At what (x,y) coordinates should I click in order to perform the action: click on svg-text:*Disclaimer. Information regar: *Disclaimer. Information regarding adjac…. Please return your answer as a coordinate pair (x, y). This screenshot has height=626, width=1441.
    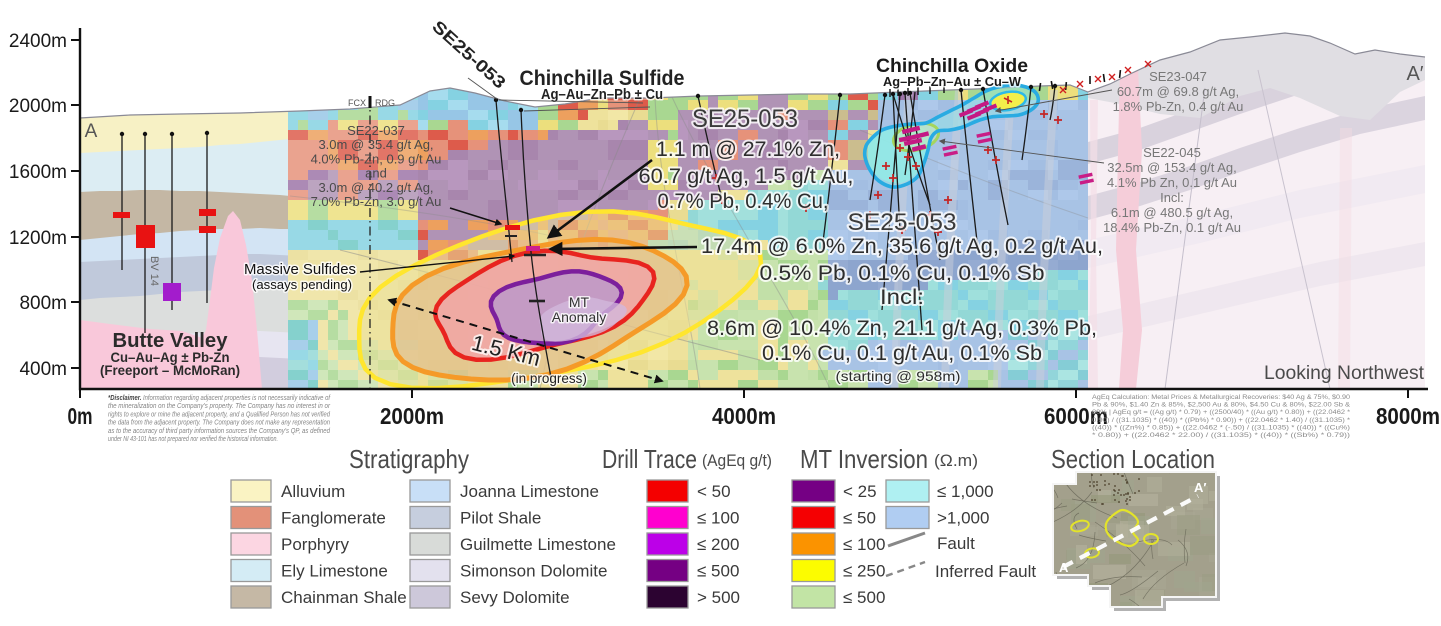
    Looking at the image, I should click on (219, 398).